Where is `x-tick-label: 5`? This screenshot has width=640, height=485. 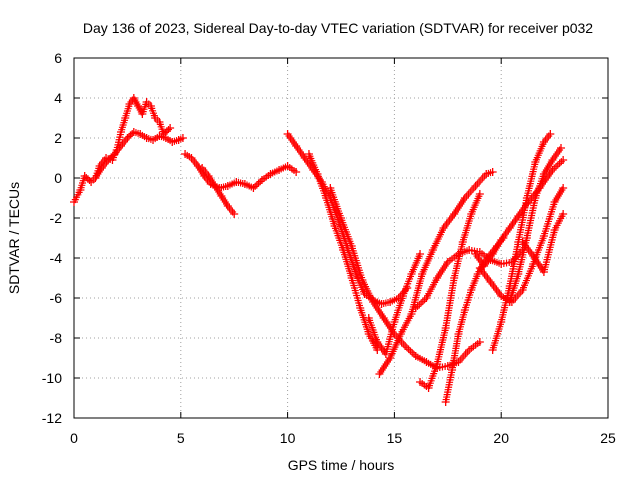
x-tick-label: 5 is located at coordinates (181, 438).